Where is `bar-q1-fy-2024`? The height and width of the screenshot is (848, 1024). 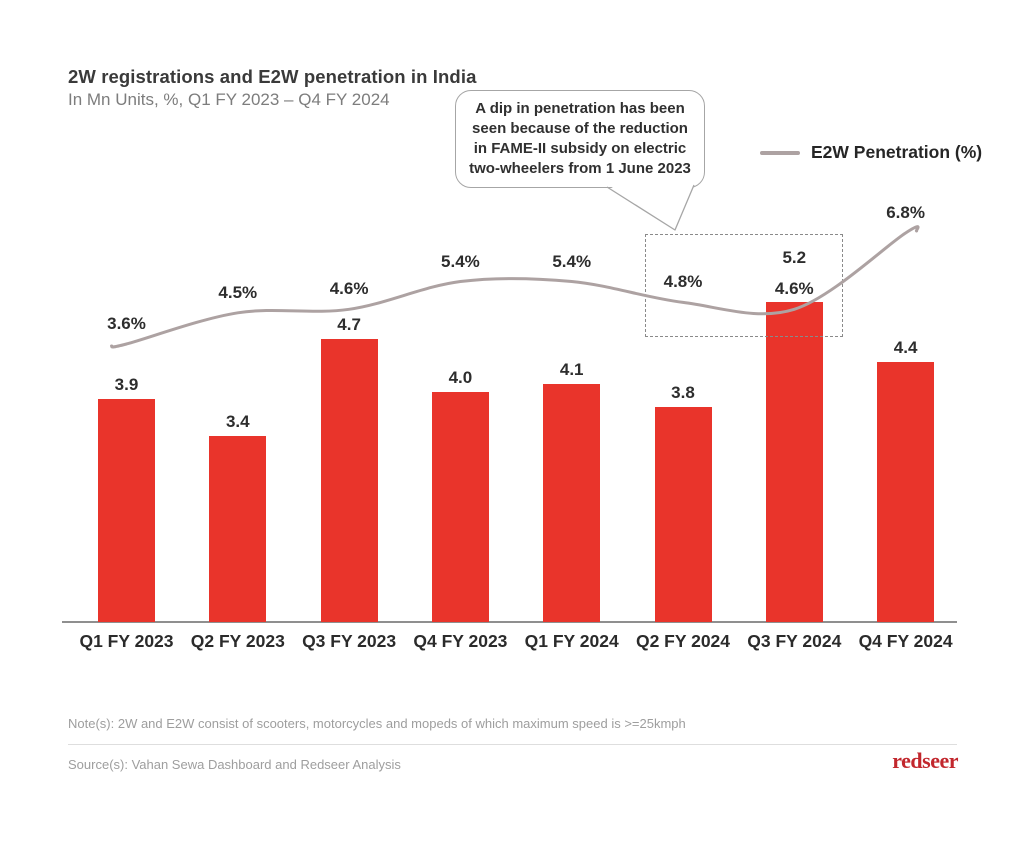 bar-q1-fy-2024 is located at coordinates (572, 503).